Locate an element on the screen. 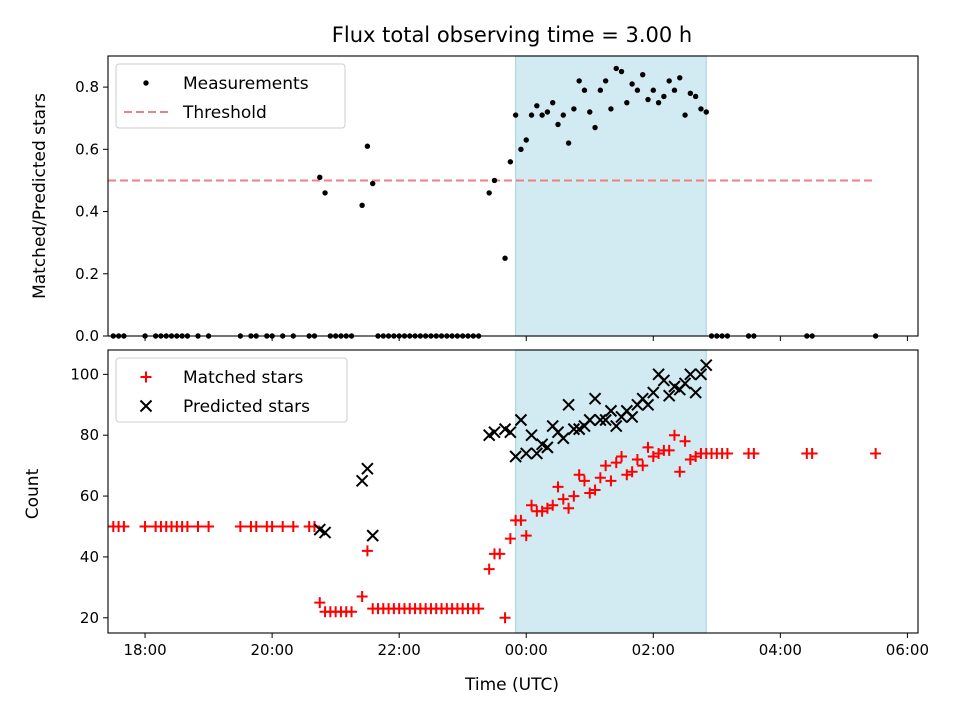  legend-matched-marker is located at coordinates (146, 377).